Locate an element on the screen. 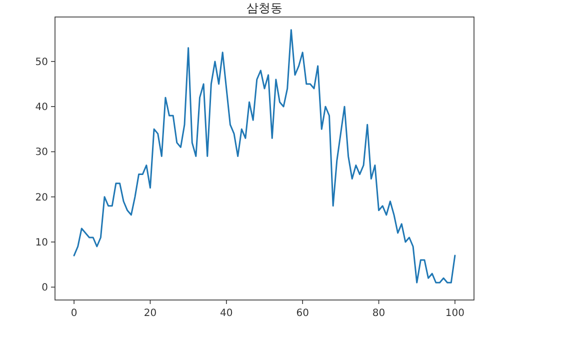  y-tick-label: 0 is located at coordinates (45, 288).